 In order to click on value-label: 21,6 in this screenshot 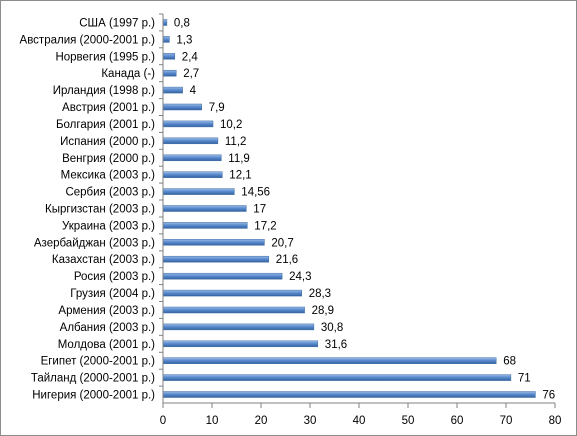, I will do `click(287, 260)`.